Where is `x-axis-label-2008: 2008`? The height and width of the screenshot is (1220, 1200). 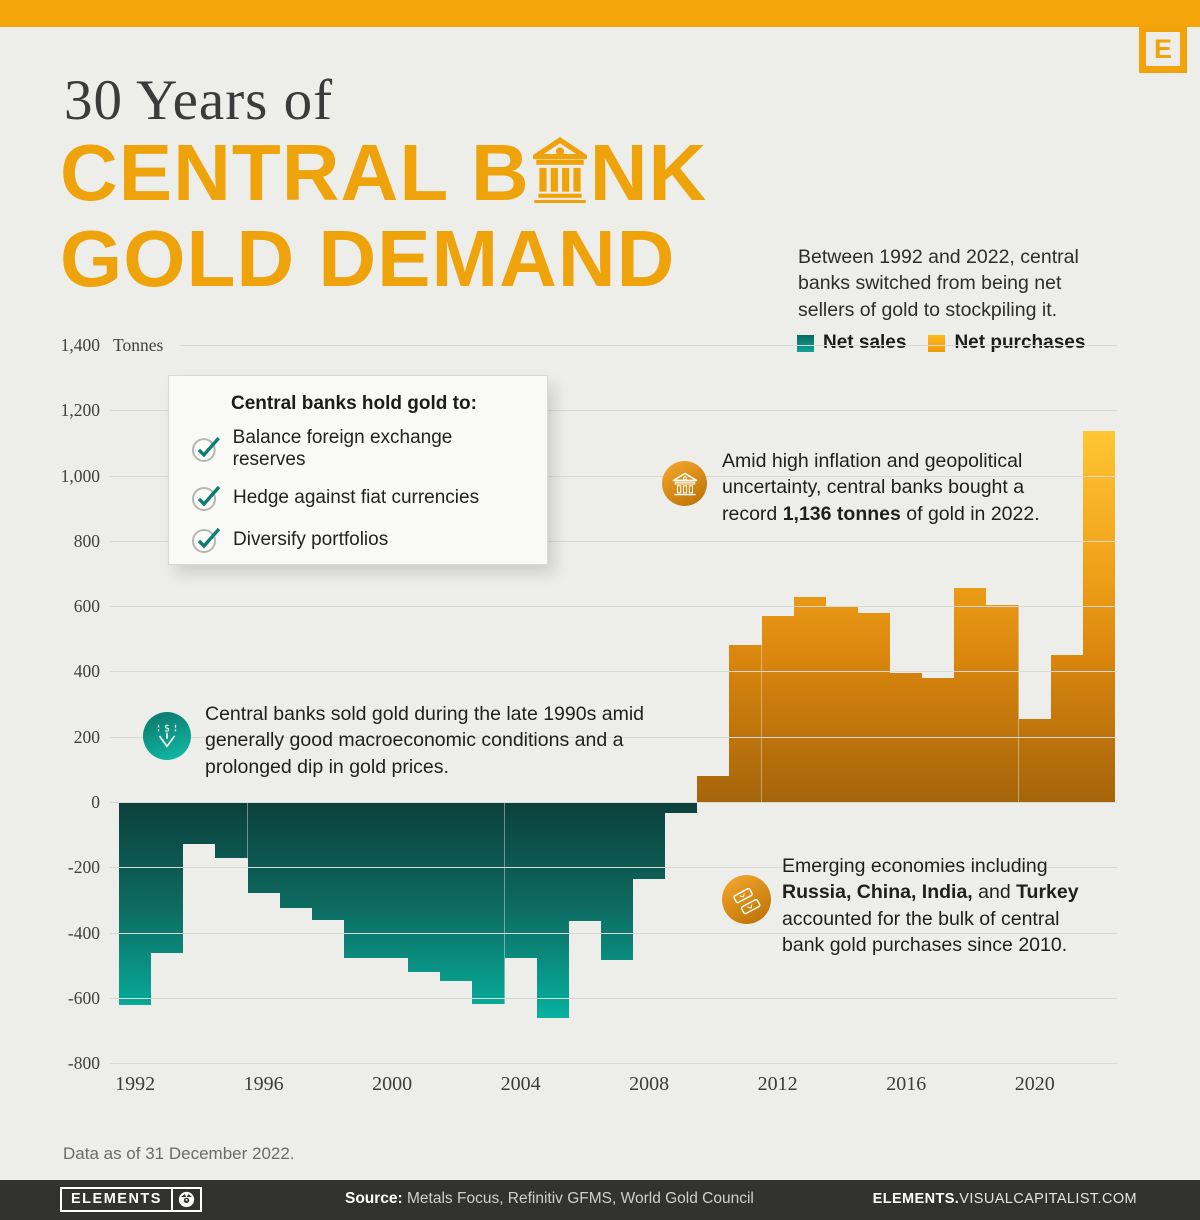
x-axis-label-2008: 2008 is located at coordinates (649, 1084).